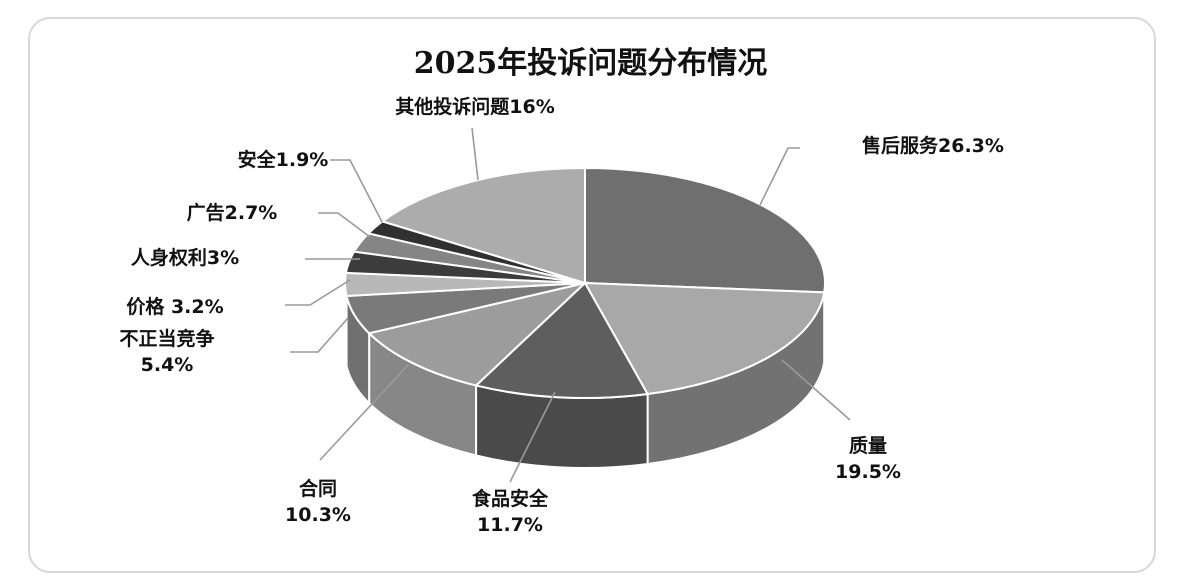  Describe the element at coordinates (590, 63) in the screenshot. I see `chart-title: 2025年投诉问题分布情况` at that location.